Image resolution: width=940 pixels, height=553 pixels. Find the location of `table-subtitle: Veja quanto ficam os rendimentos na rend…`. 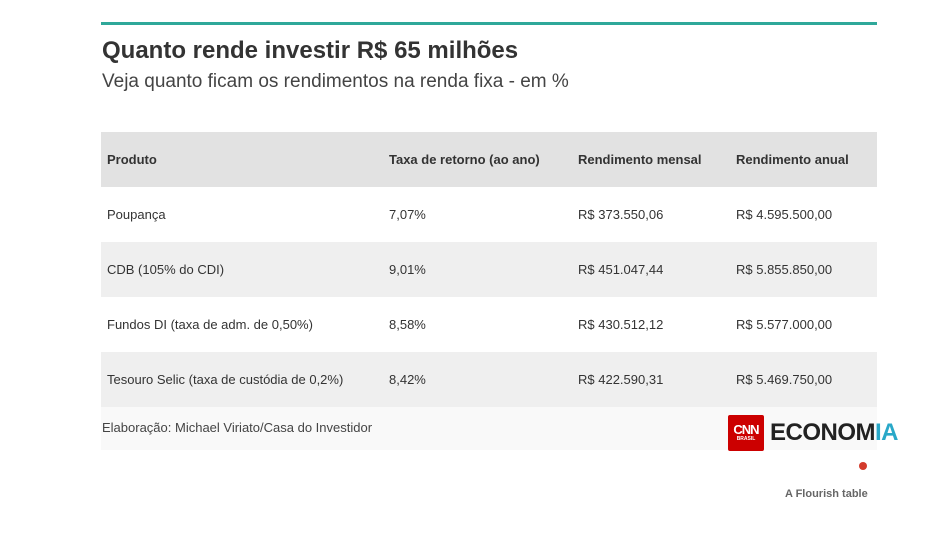

table-subtitle: Veja quanto ficam os rendimentos na rend… is located at coordinates (335, 81).